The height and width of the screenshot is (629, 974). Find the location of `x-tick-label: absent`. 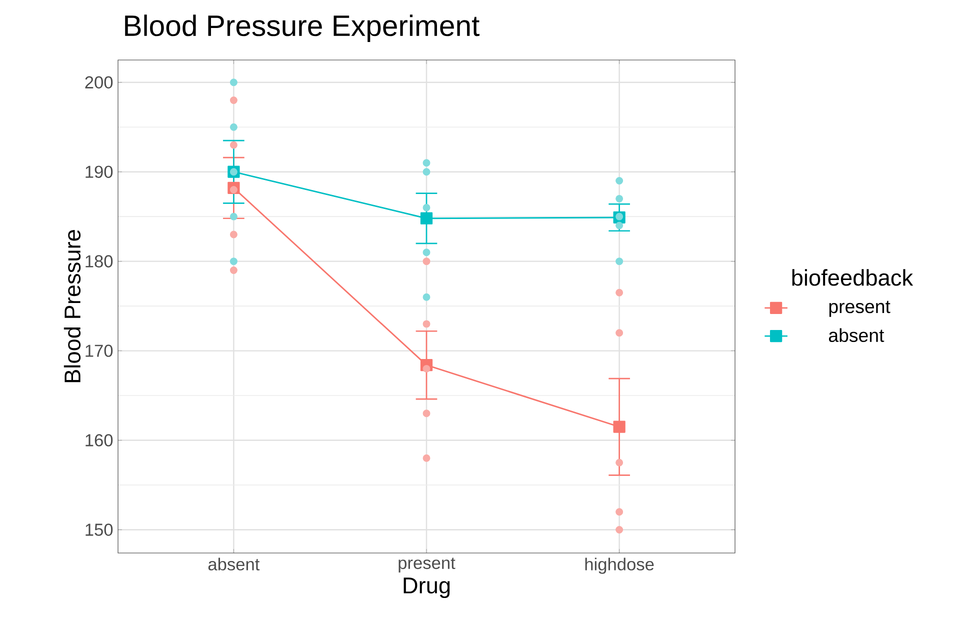

x-tick-label: absent is located at coordinates (234, 564).